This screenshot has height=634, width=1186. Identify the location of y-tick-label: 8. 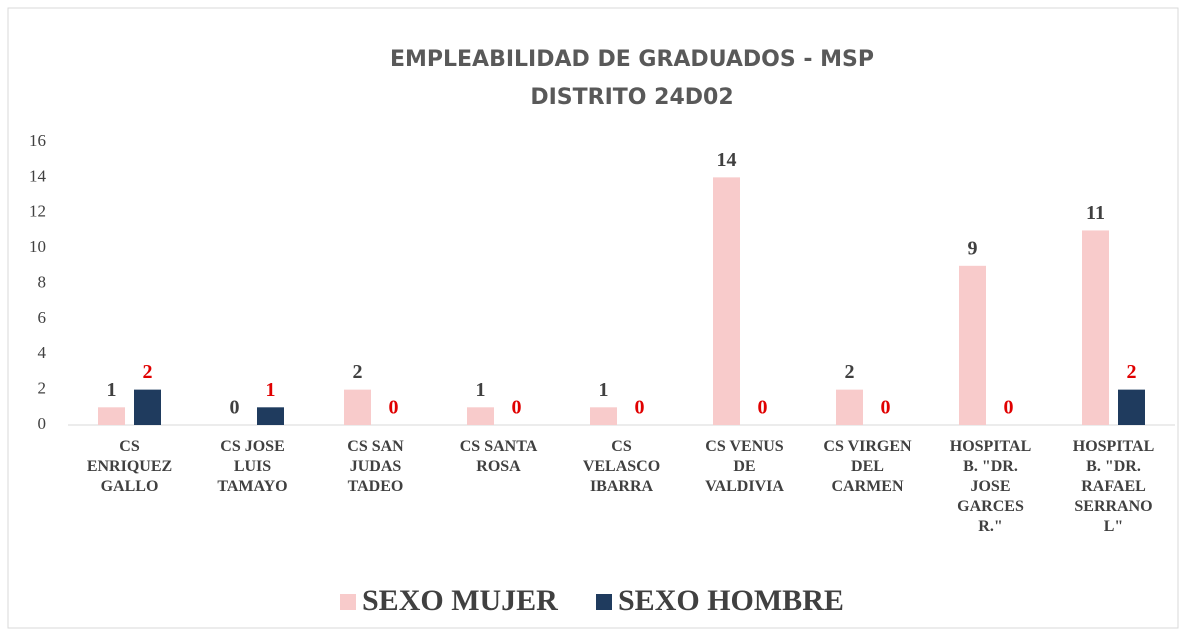
(42, 281).